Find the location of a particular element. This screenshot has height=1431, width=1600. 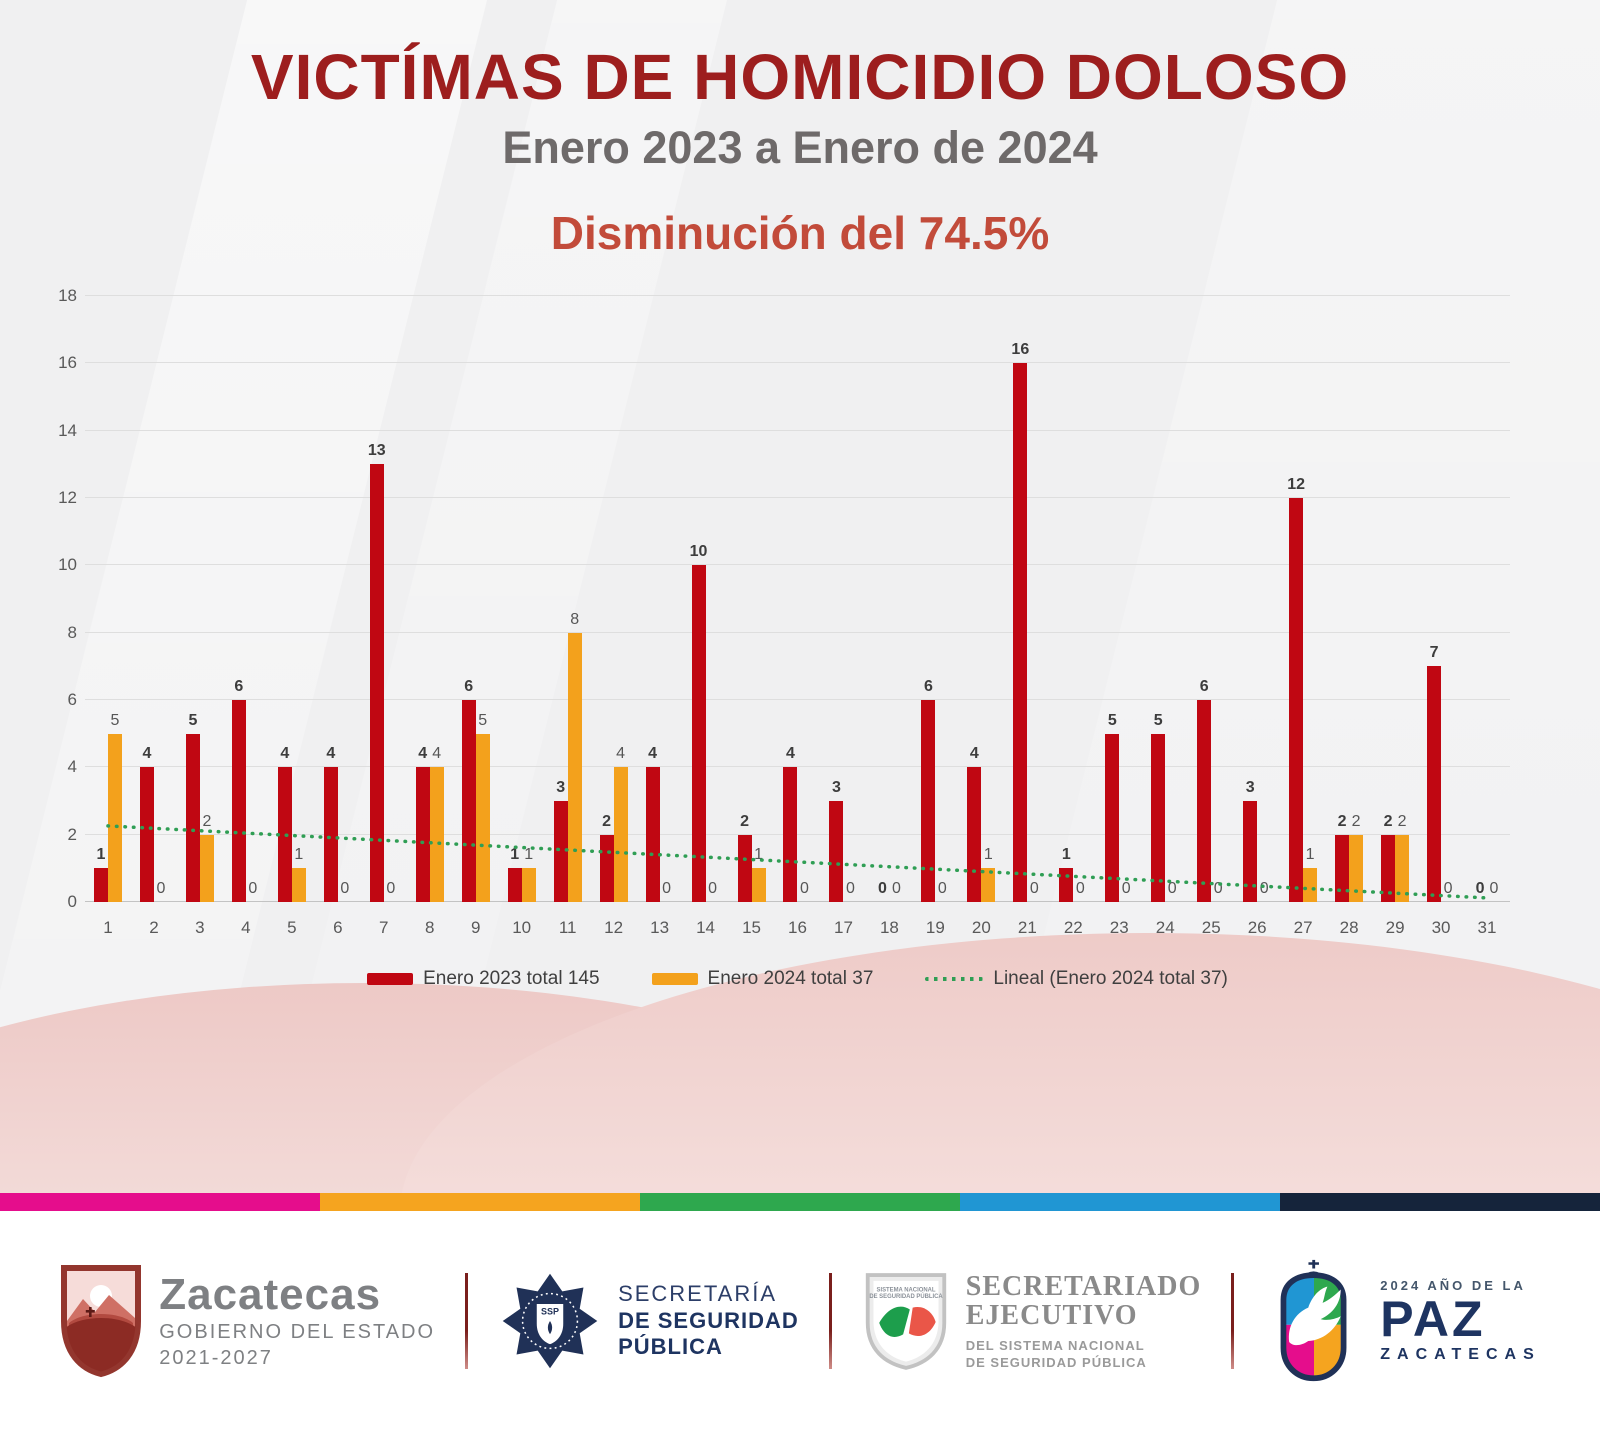

value-label-2023-day-24: 5 is located at coordinates (1158, 720).